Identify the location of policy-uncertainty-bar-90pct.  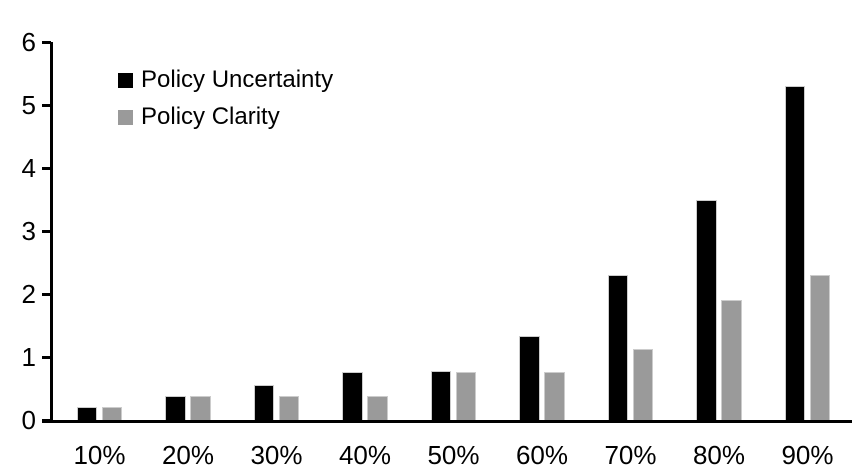
(795, 253).